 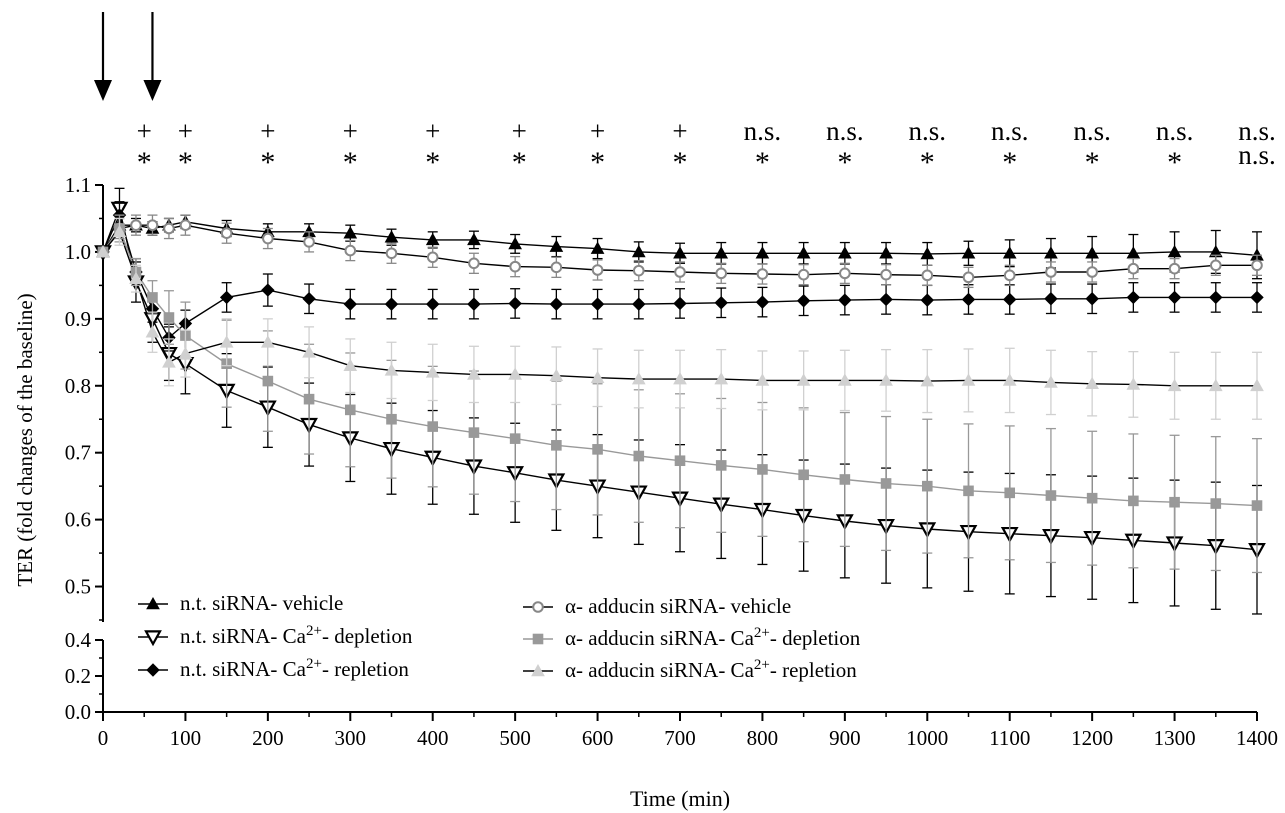 I want to click on y-tick-label: 0.2, so click(x=78, y=676).